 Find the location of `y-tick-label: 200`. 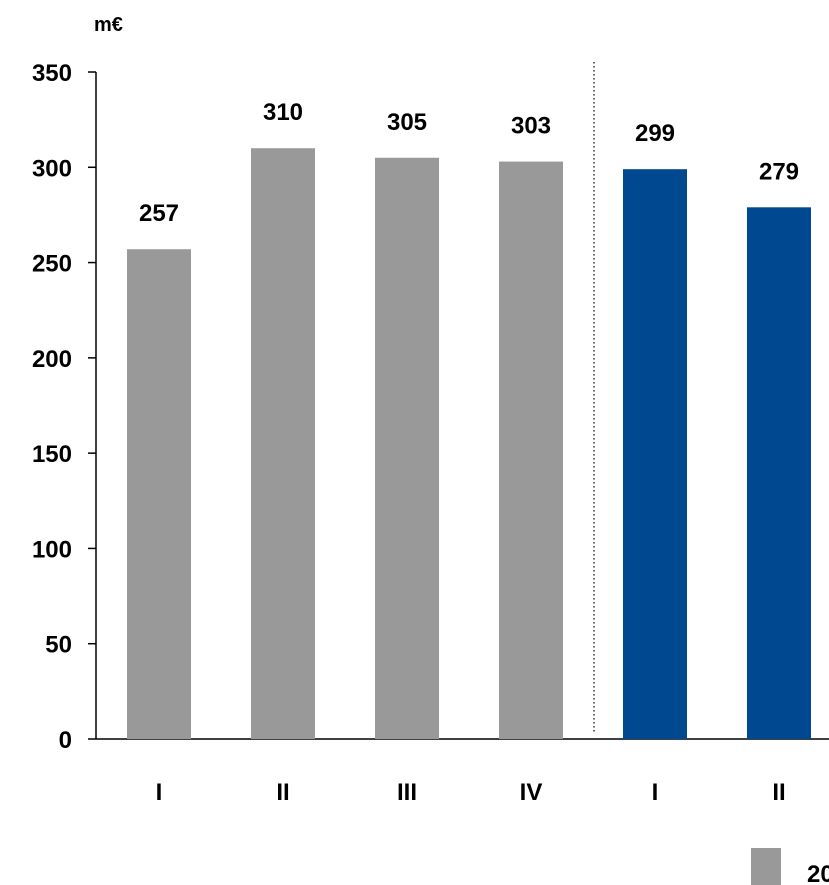

y-tick-label: 200 is located at coordinates (52, 359).